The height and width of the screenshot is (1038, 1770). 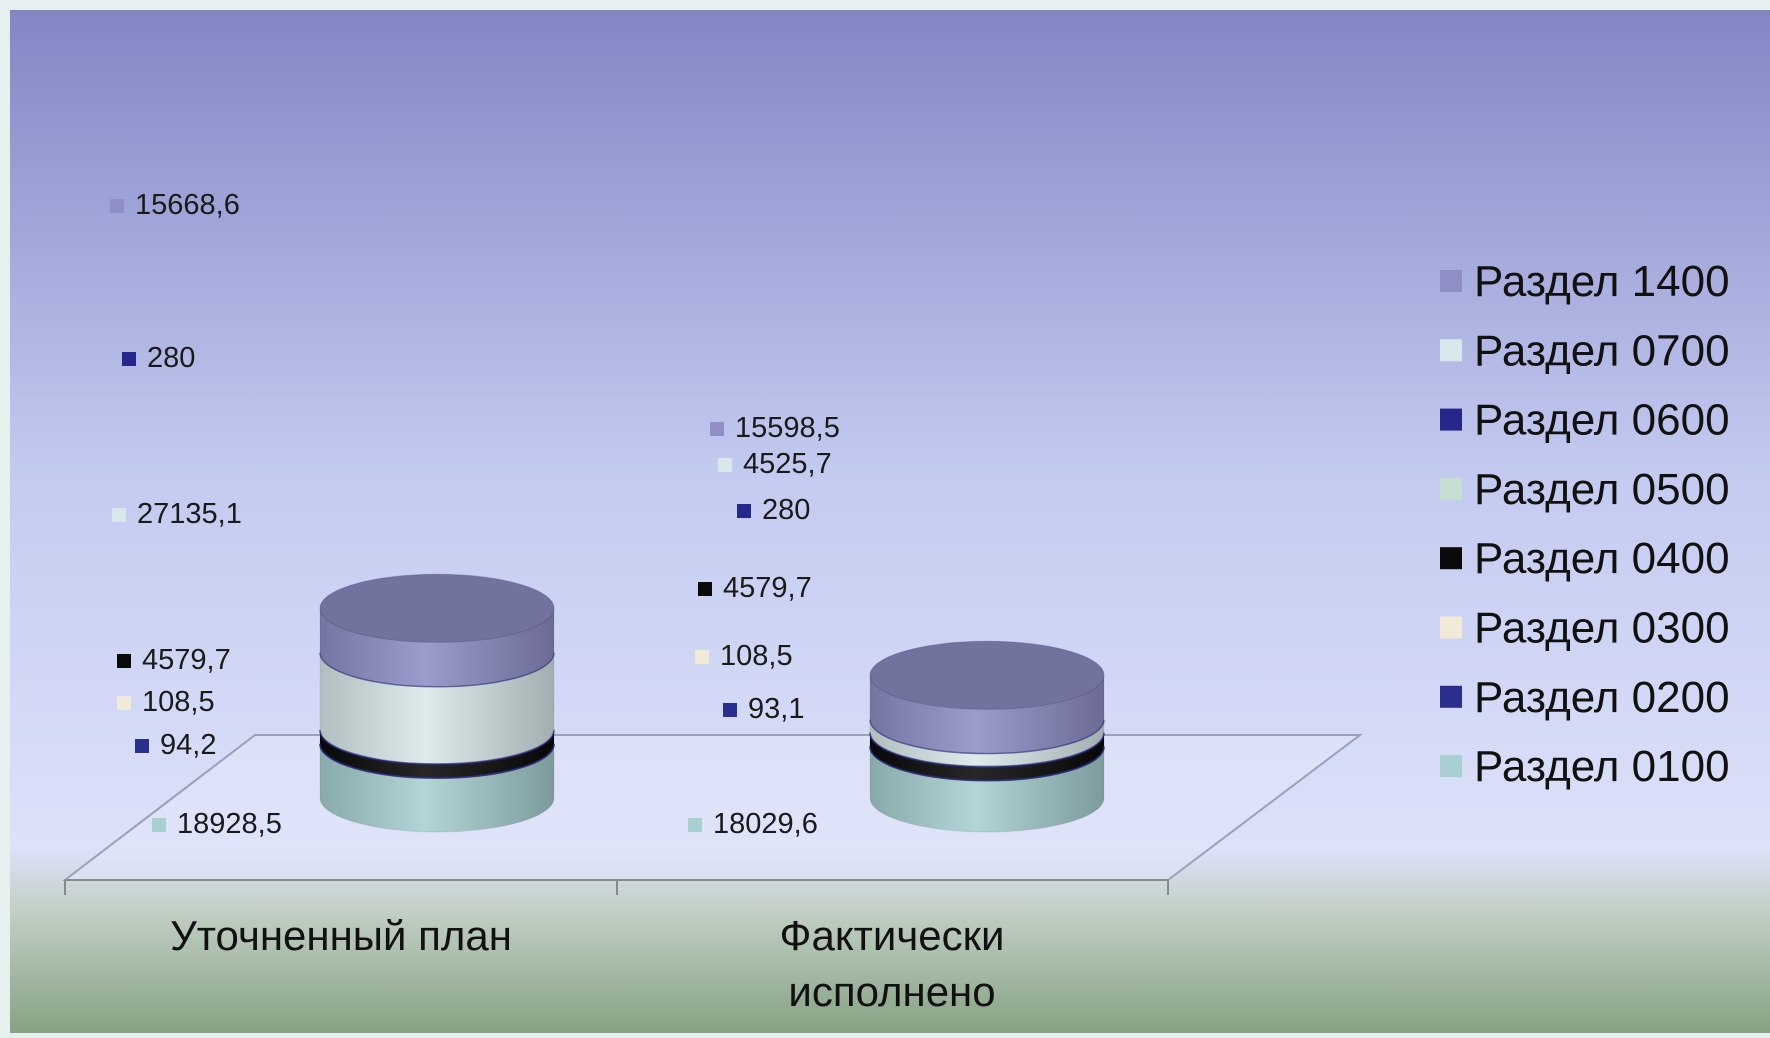 What do you see at coordinates (187, 205) in the screenshot?
I see `data-label: 15668,6` at bounding box center [187, 205].